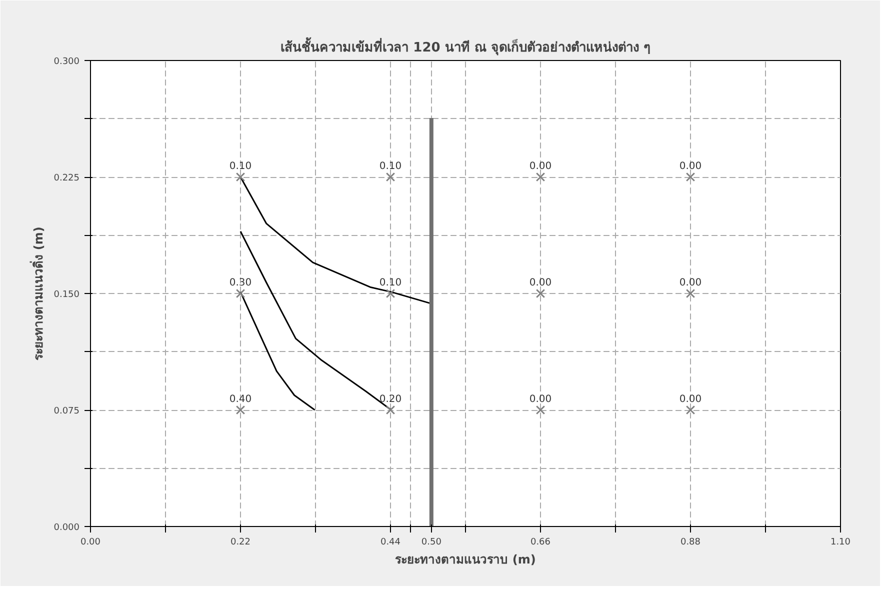 This screenshot has height=596, width=890. What do you see at coordinates (38, 293) in the screenshot?
I see `y-axis-title: ระยะทางตามแนวดิ่ง (m)` at bounding box center [38, 293].